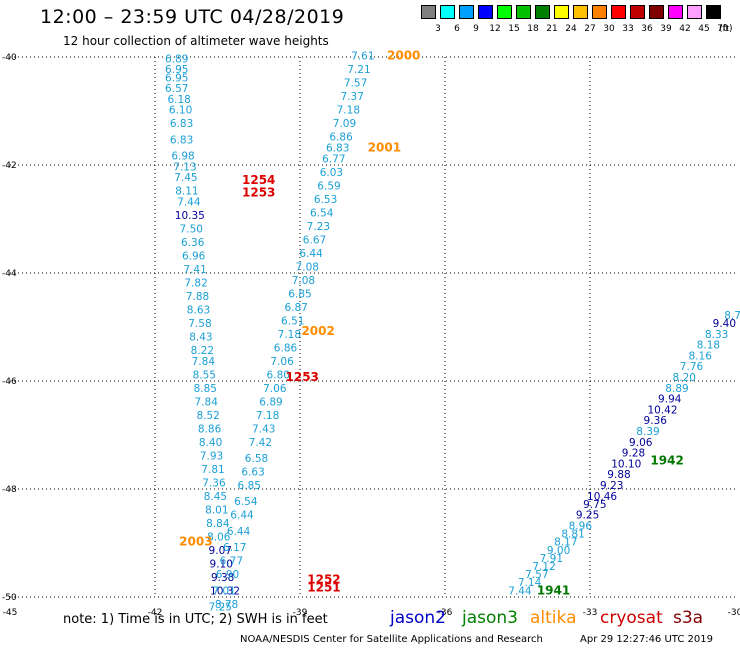 The height and width of the screenshot is (650, 740). I want to click on swh-value: 9.88, so click(618, 475).